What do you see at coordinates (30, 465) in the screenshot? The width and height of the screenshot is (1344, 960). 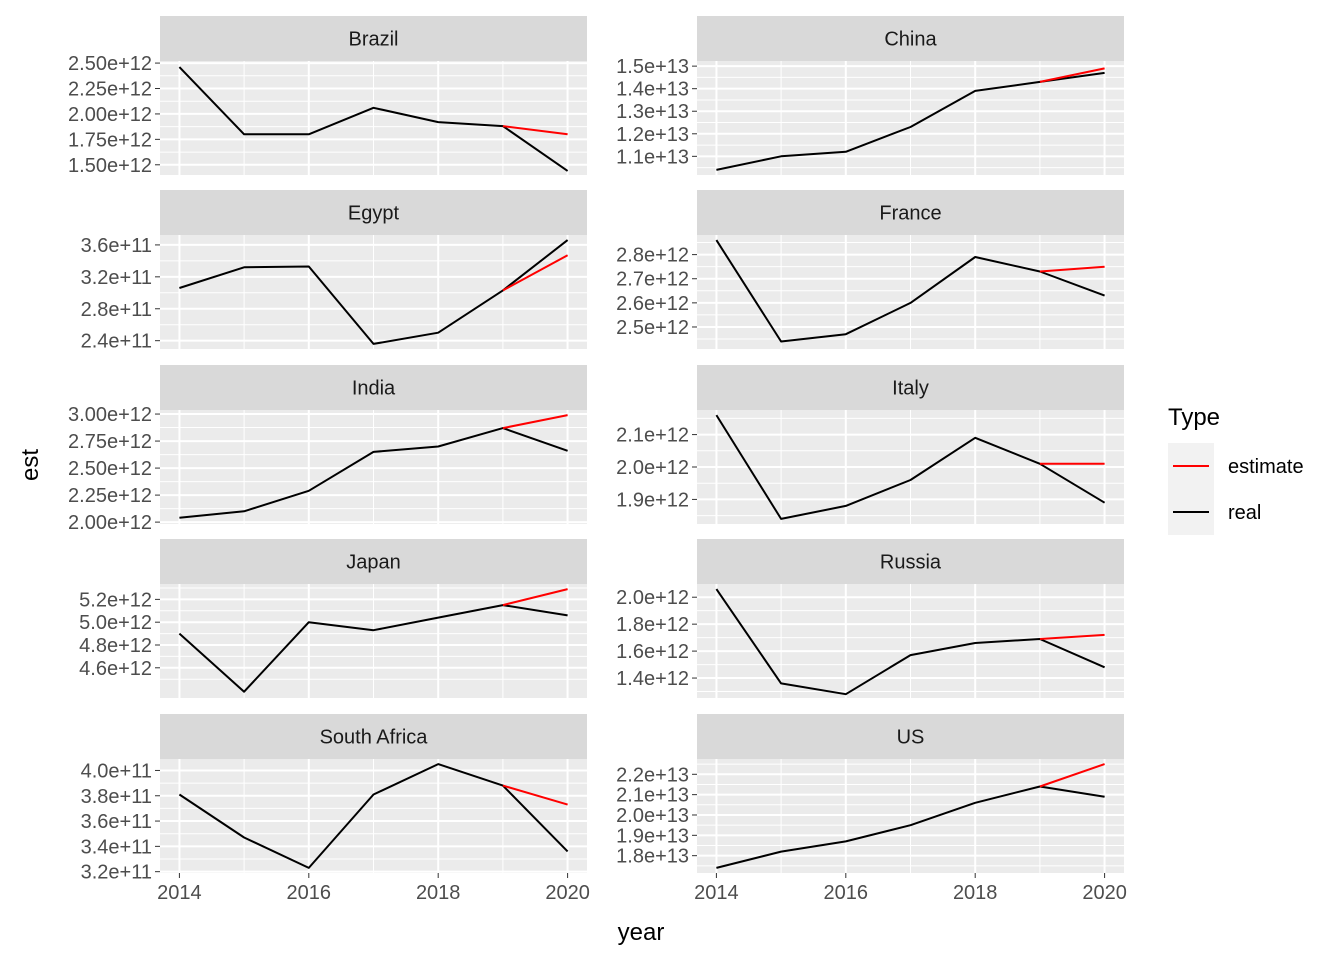 I see `y-axis-title: est` at bounding box center [30, 465].